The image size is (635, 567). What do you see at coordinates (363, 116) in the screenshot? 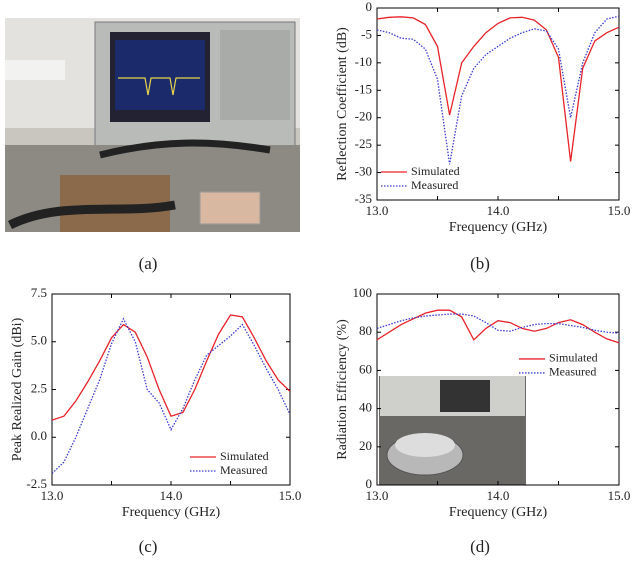
I see `y-tick-label: -20` at bounding box center [363, 116].